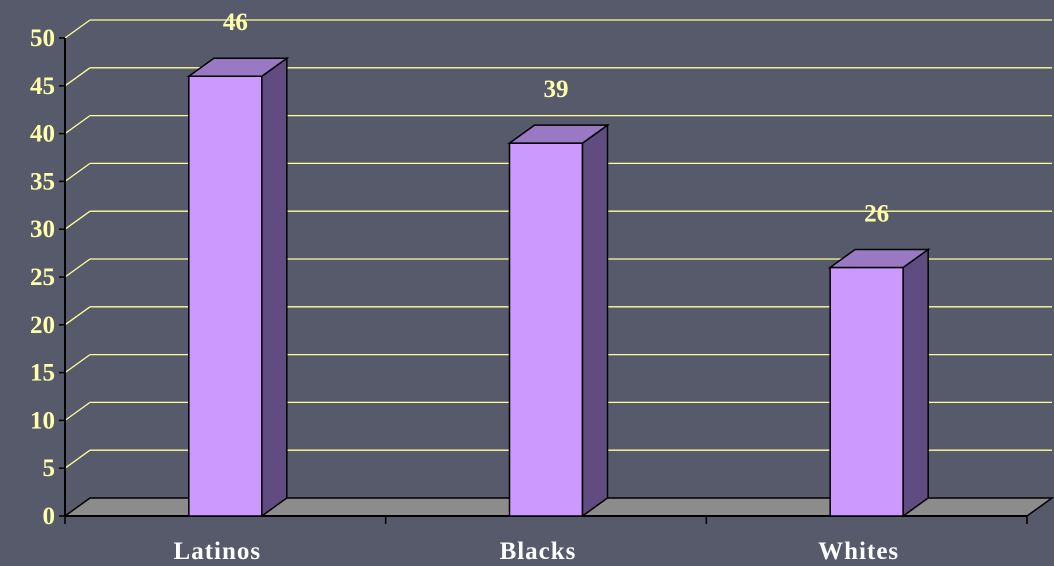  Describe the element at coordinates (42, 277) in the screenshot. I see `y-tick-label: 25` at that location.